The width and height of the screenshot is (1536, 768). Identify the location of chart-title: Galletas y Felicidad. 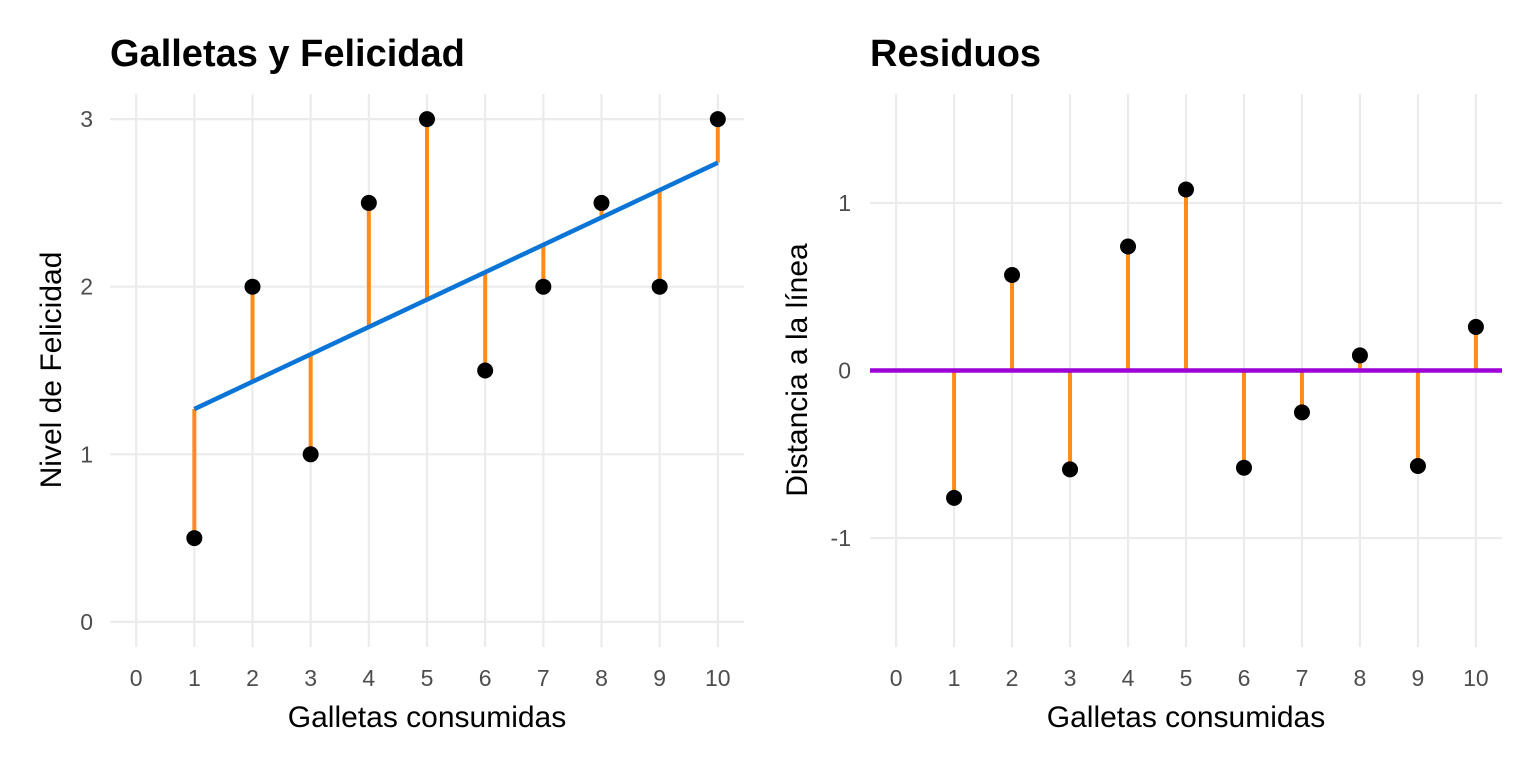
(287, 54).